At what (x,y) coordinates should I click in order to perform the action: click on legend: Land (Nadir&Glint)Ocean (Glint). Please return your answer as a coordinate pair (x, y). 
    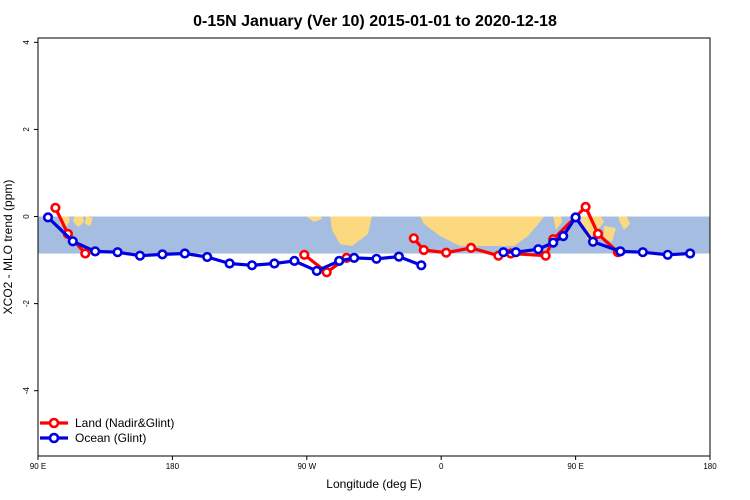
    Looking at the image, I should click on (107, 430).